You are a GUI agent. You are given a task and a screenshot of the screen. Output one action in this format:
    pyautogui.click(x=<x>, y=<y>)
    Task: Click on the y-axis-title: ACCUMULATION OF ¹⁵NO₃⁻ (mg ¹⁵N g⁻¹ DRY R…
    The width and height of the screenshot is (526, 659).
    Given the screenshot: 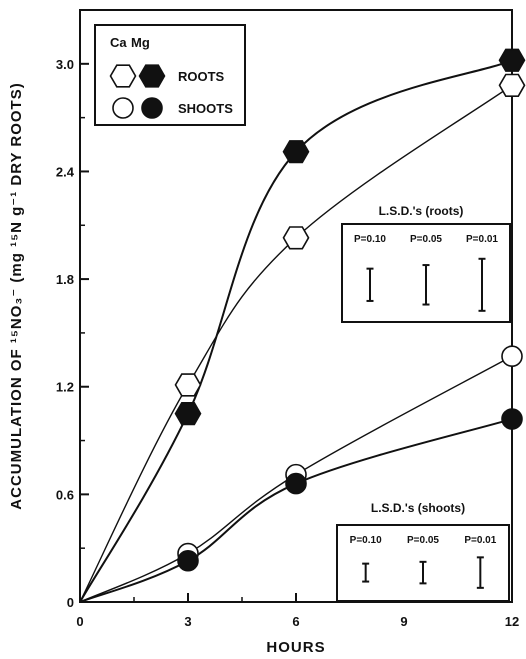 What is the action you would take?
    pyautogui.click(x=16, y=295)
    